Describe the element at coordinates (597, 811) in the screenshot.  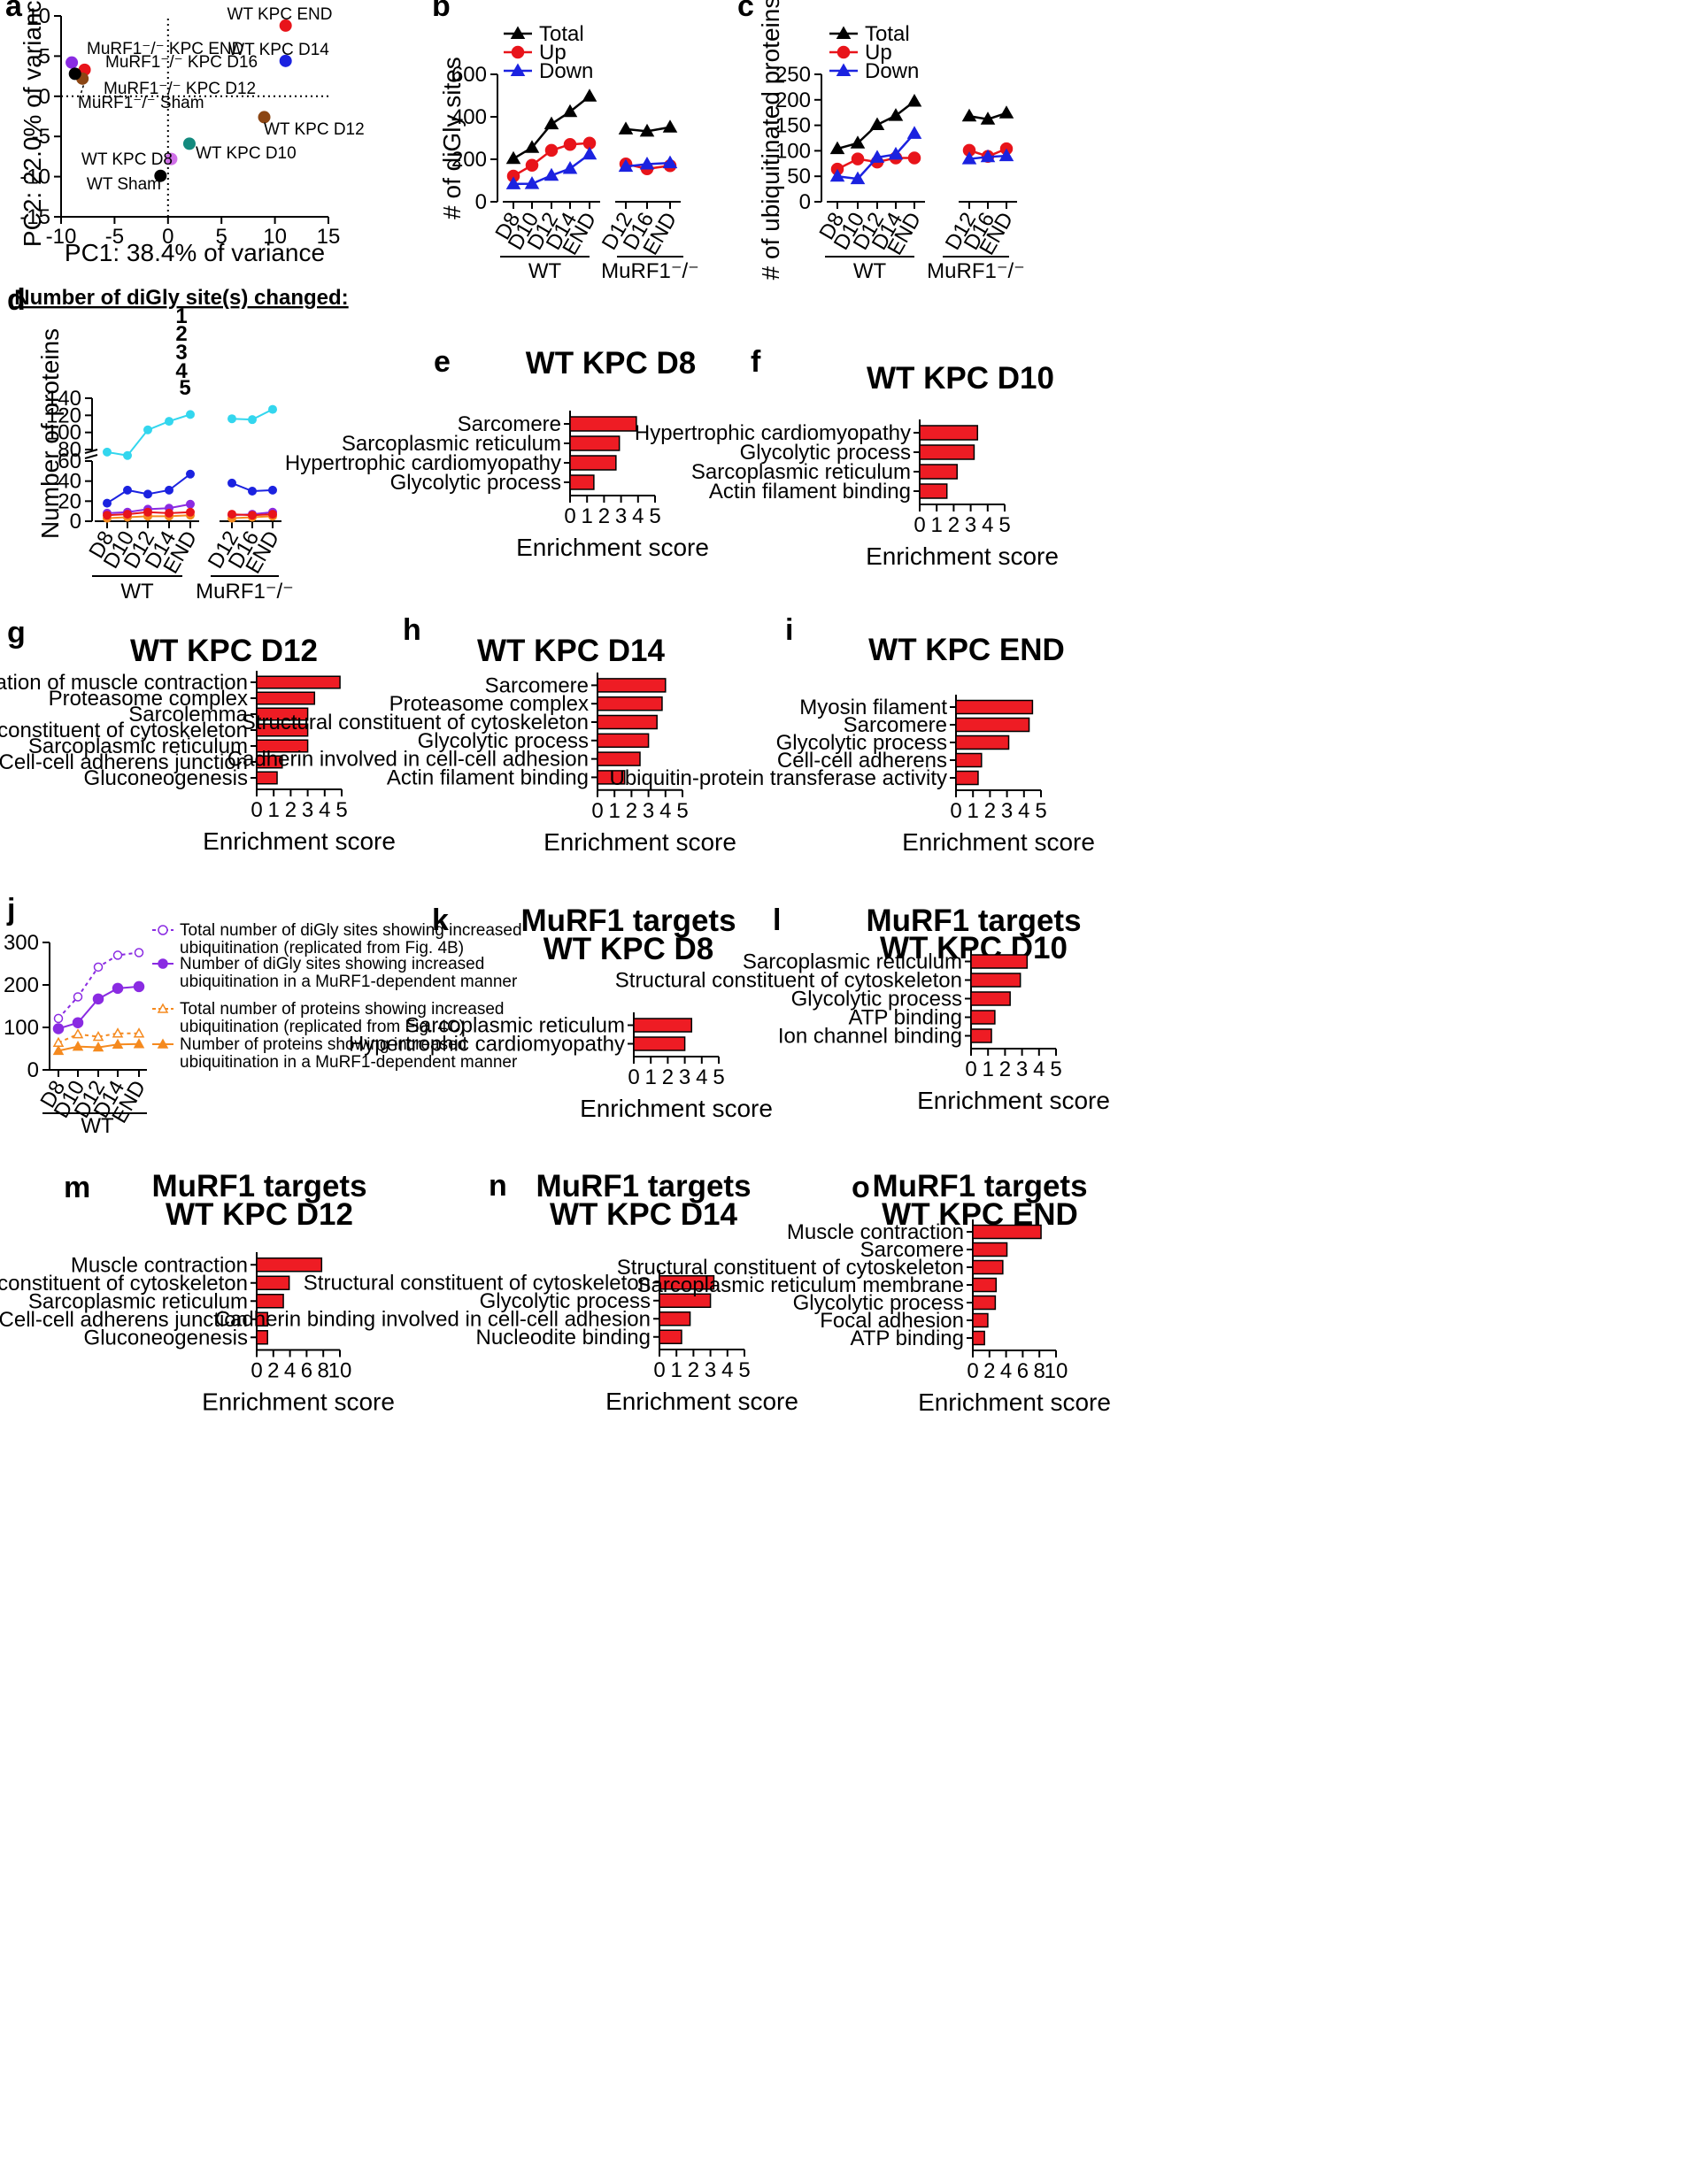
I see `x-tick-label-h: 0` at that location.